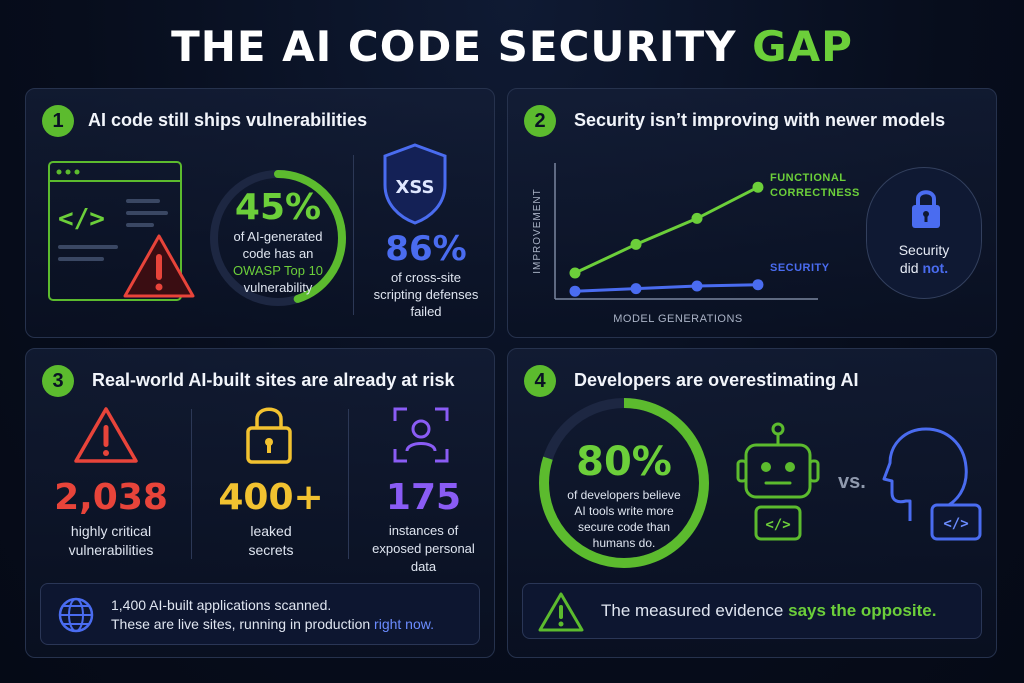  What do you see at coordinates (278, 270) in the screenshot?
I see `stat-45-highlight: OWASP Top 10` at bounding box center [278, 270].